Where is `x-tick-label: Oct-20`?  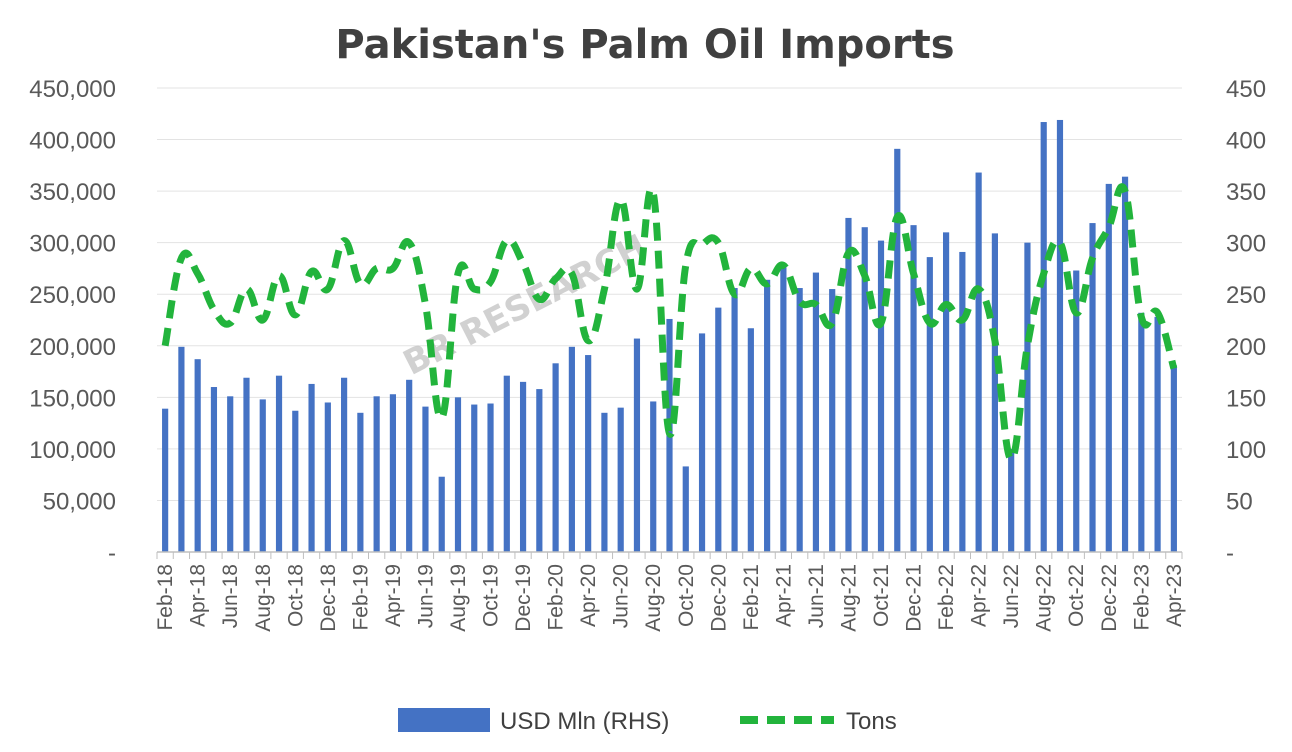
x-tick-label: Oct-20 is located at coordinates (686, 595).